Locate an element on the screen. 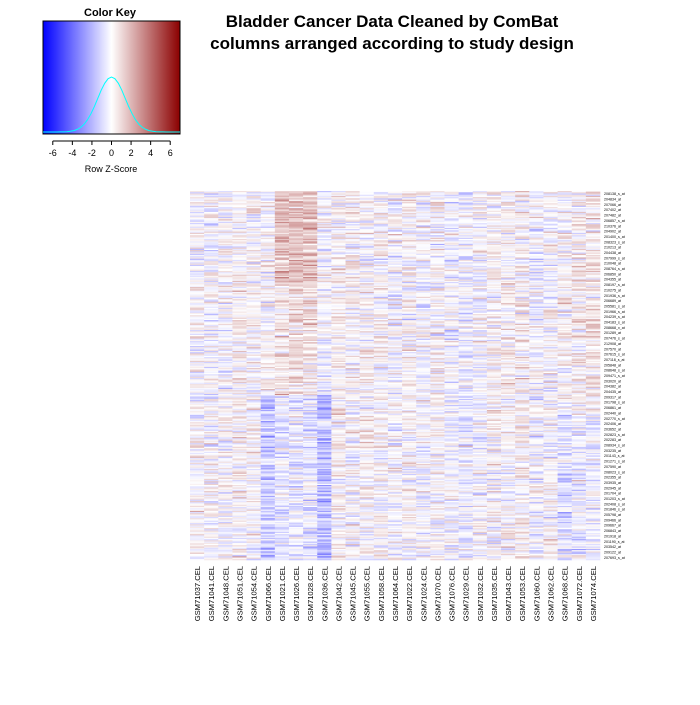 This screenshot has width=700, height=705. color-key-tick-label: -2 is located at coordinates (92, 153).